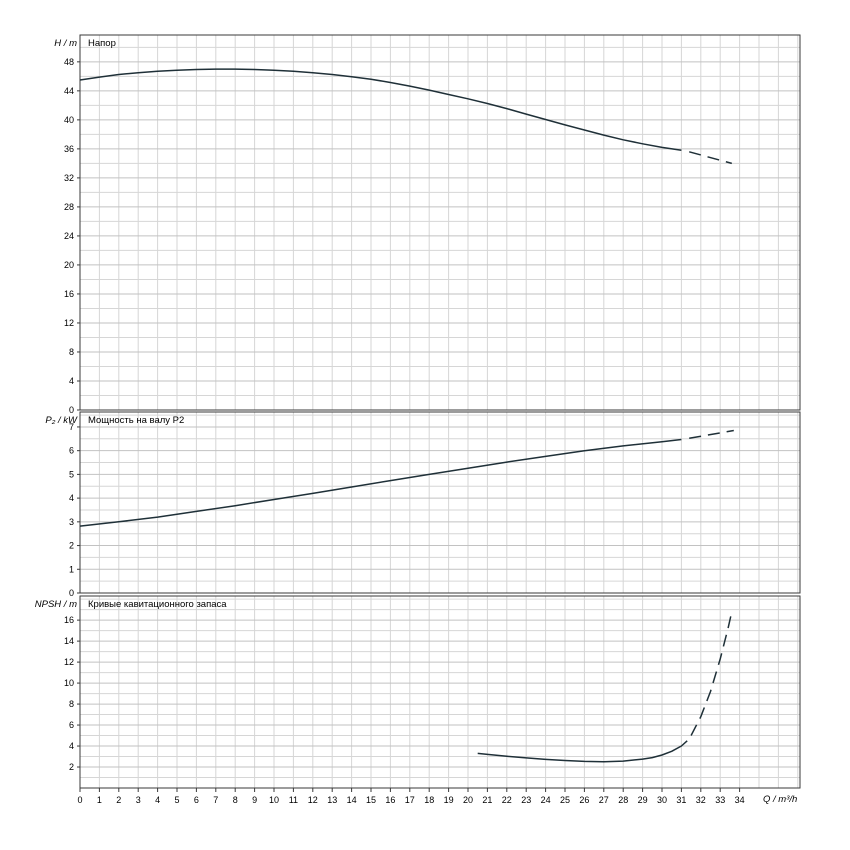 Image resolution: width=850 pixels, height=850 pixels. Describe the element at coordinates (69, 62) in the screenshot. I see `svg-text: 48` at that location.